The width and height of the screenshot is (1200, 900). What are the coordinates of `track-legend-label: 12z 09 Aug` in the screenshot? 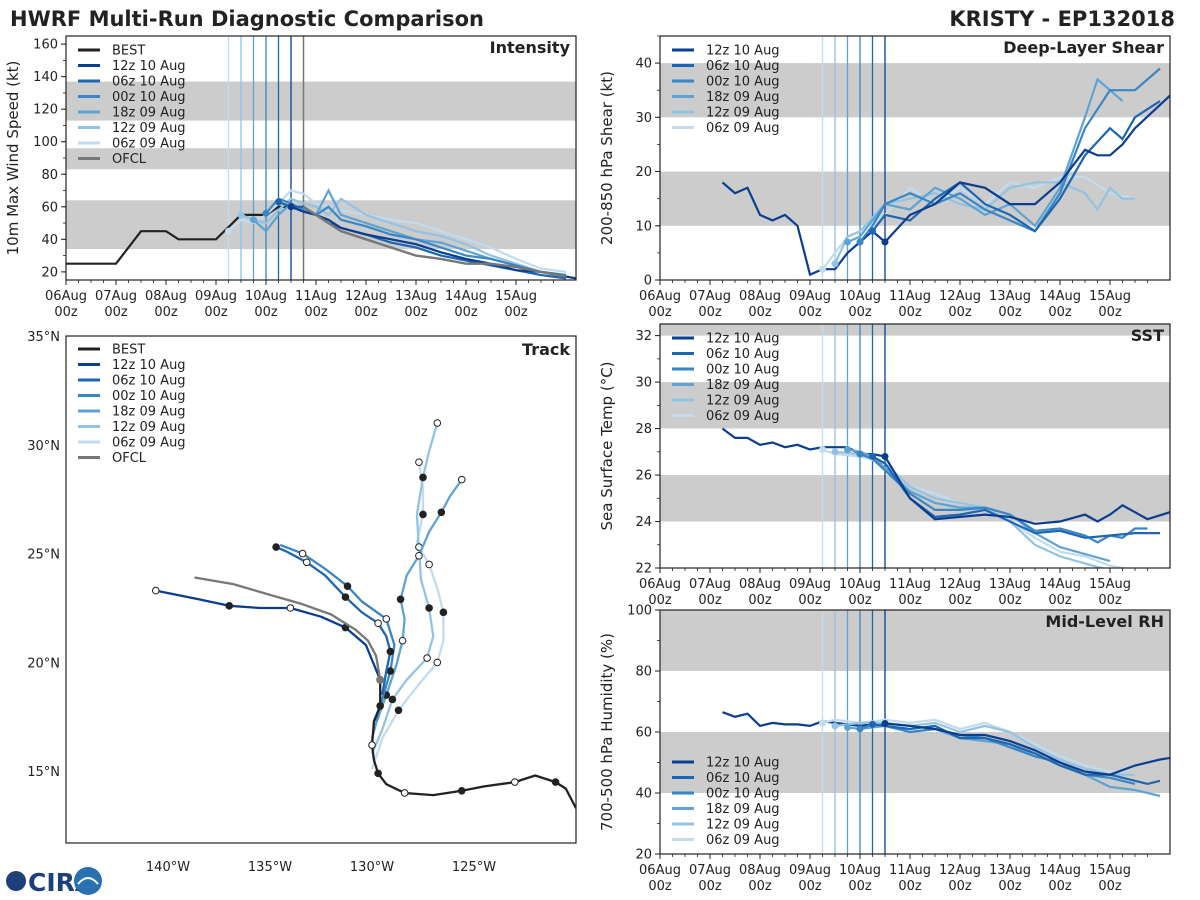 It's located at (149, 427).